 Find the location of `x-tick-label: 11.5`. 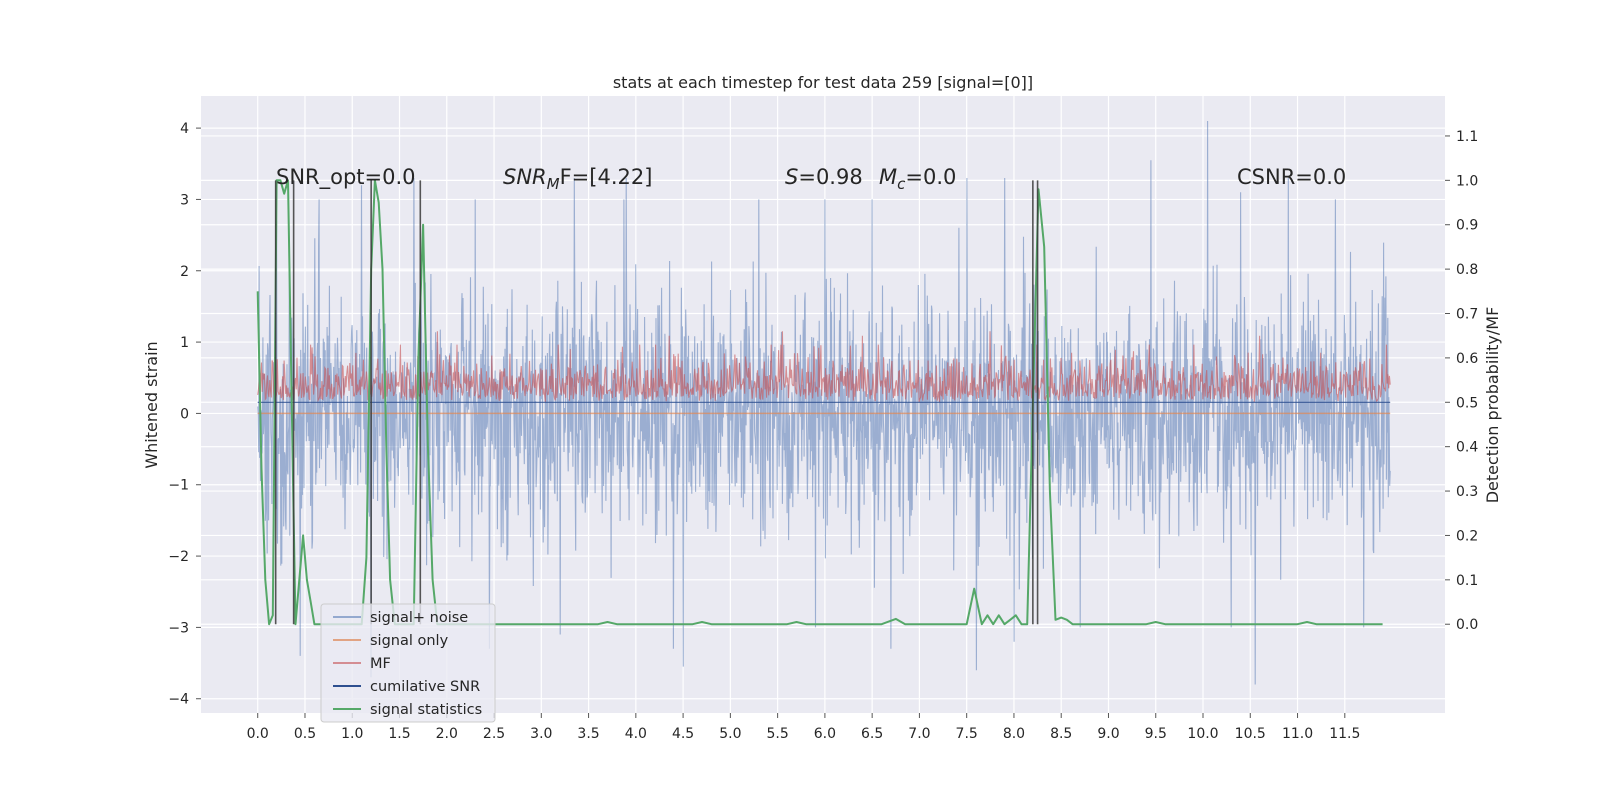

x-tick-label: 11.5 is located at coordinates (1344, 734).